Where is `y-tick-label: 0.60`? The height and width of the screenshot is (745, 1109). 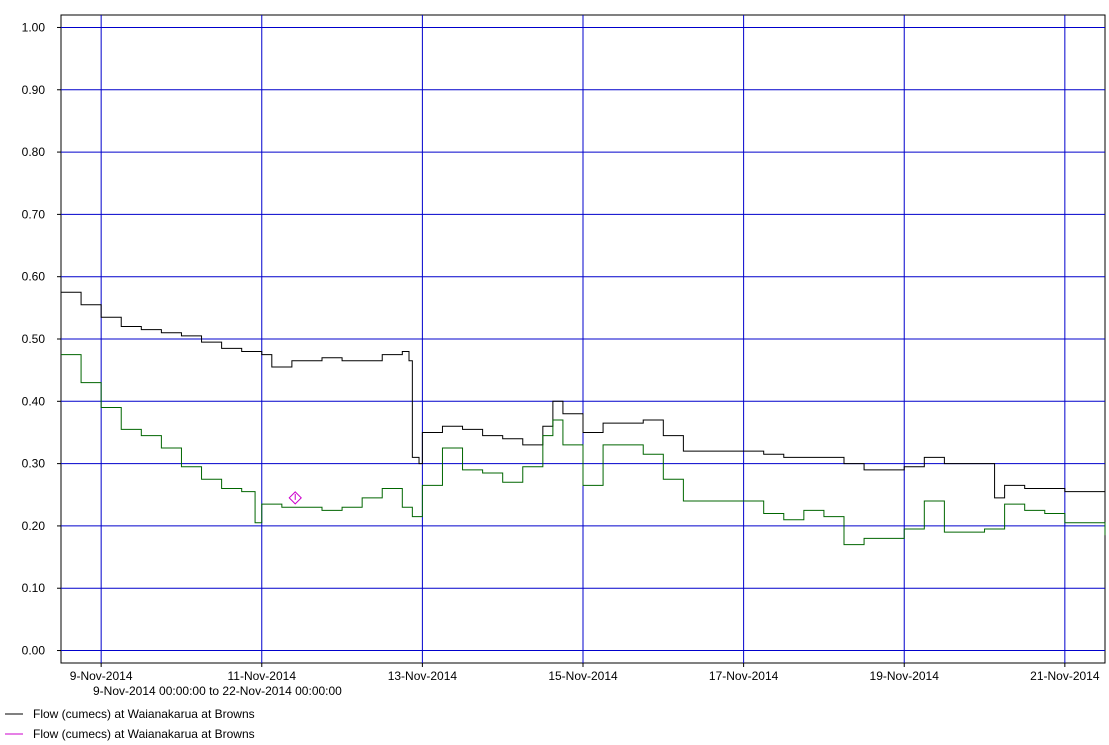
y-tick-label: 0.60 is located at coordinates (34, 277).